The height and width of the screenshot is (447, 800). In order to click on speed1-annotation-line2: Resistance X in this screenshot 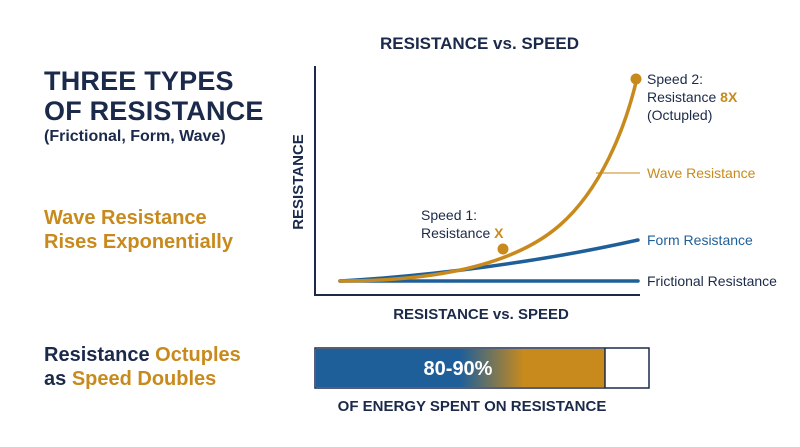, I will do `click(462, 233)`.